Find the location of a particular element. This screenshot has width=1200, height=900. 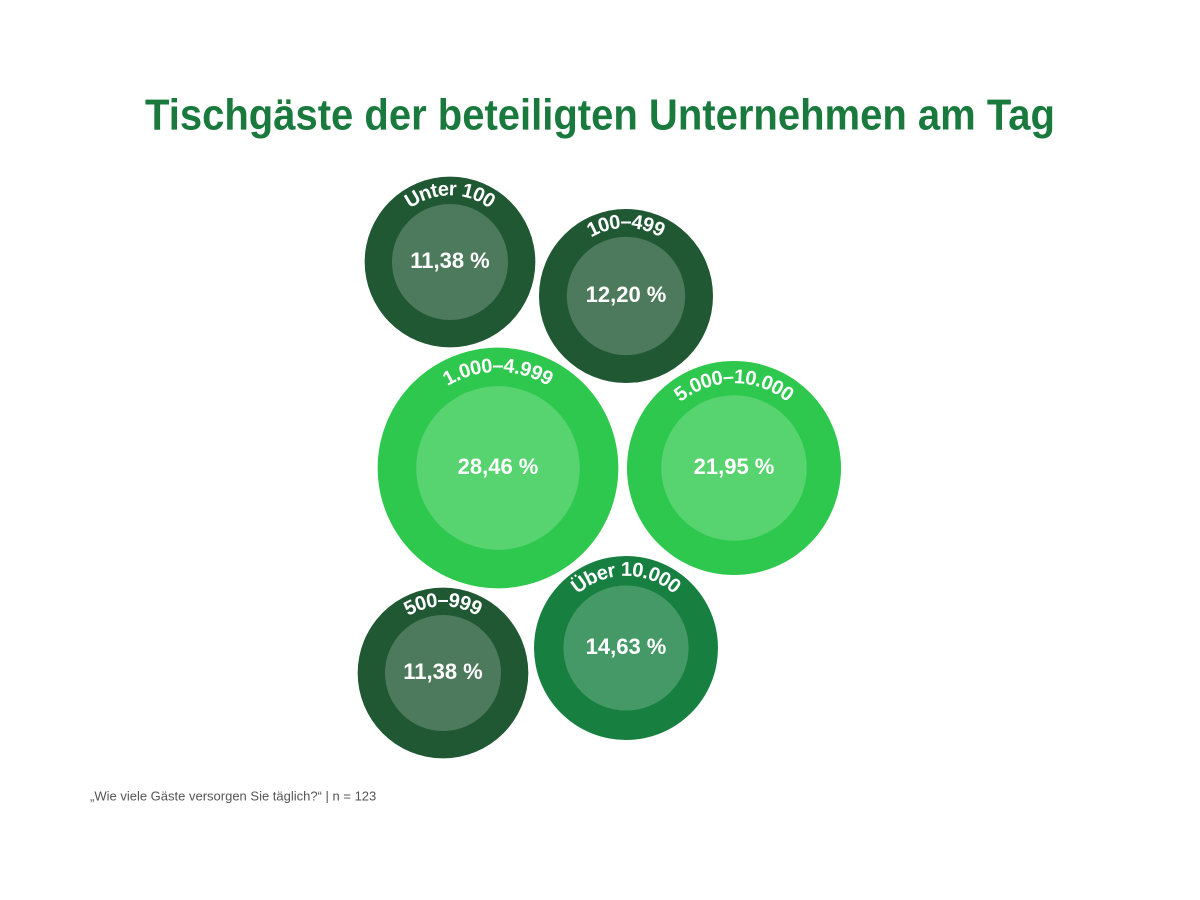

value-label: 14,63 % is located at coordinates (626, 646).